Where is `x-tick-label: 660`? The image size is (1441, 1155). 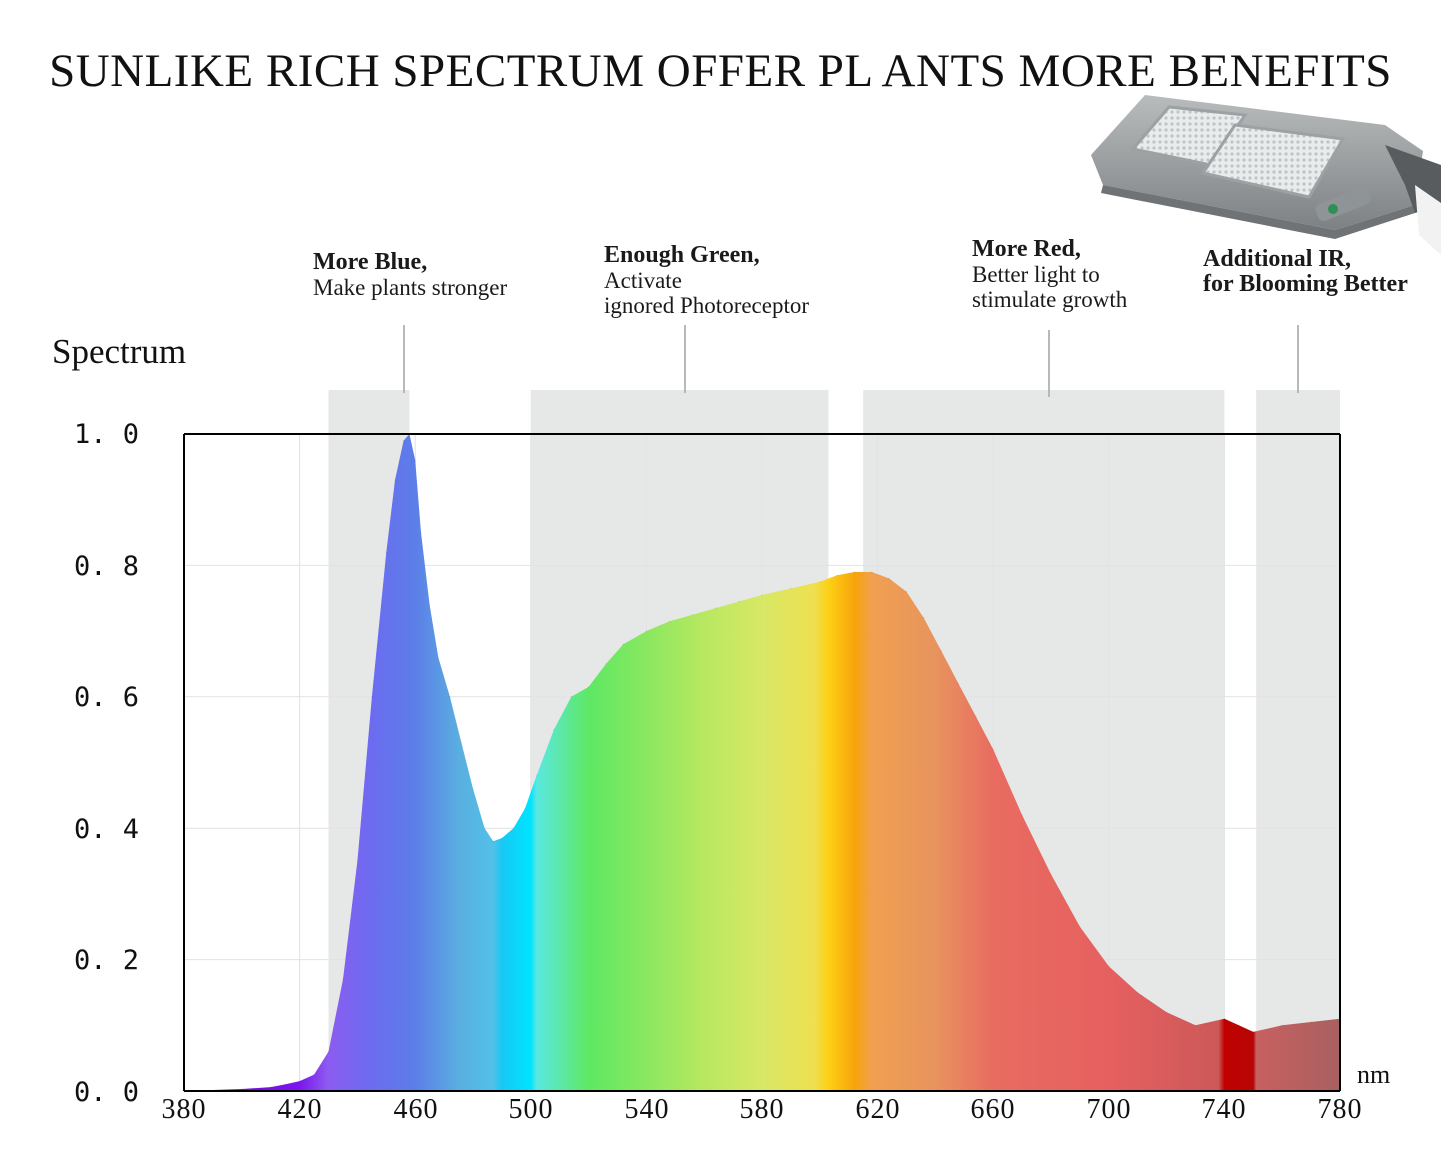 x-tick-label: 660 is located at coordinates (993, 1109).